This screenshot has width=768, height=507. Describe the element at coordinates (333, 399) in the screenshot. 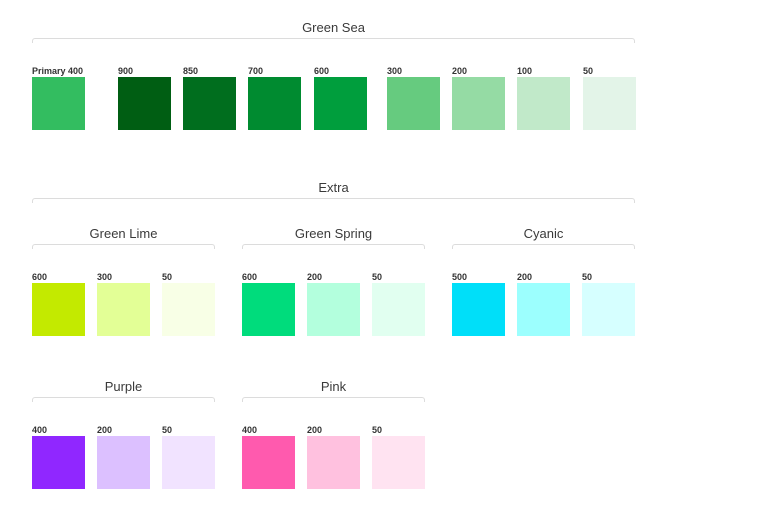

I see `pink-bracket` at that location.